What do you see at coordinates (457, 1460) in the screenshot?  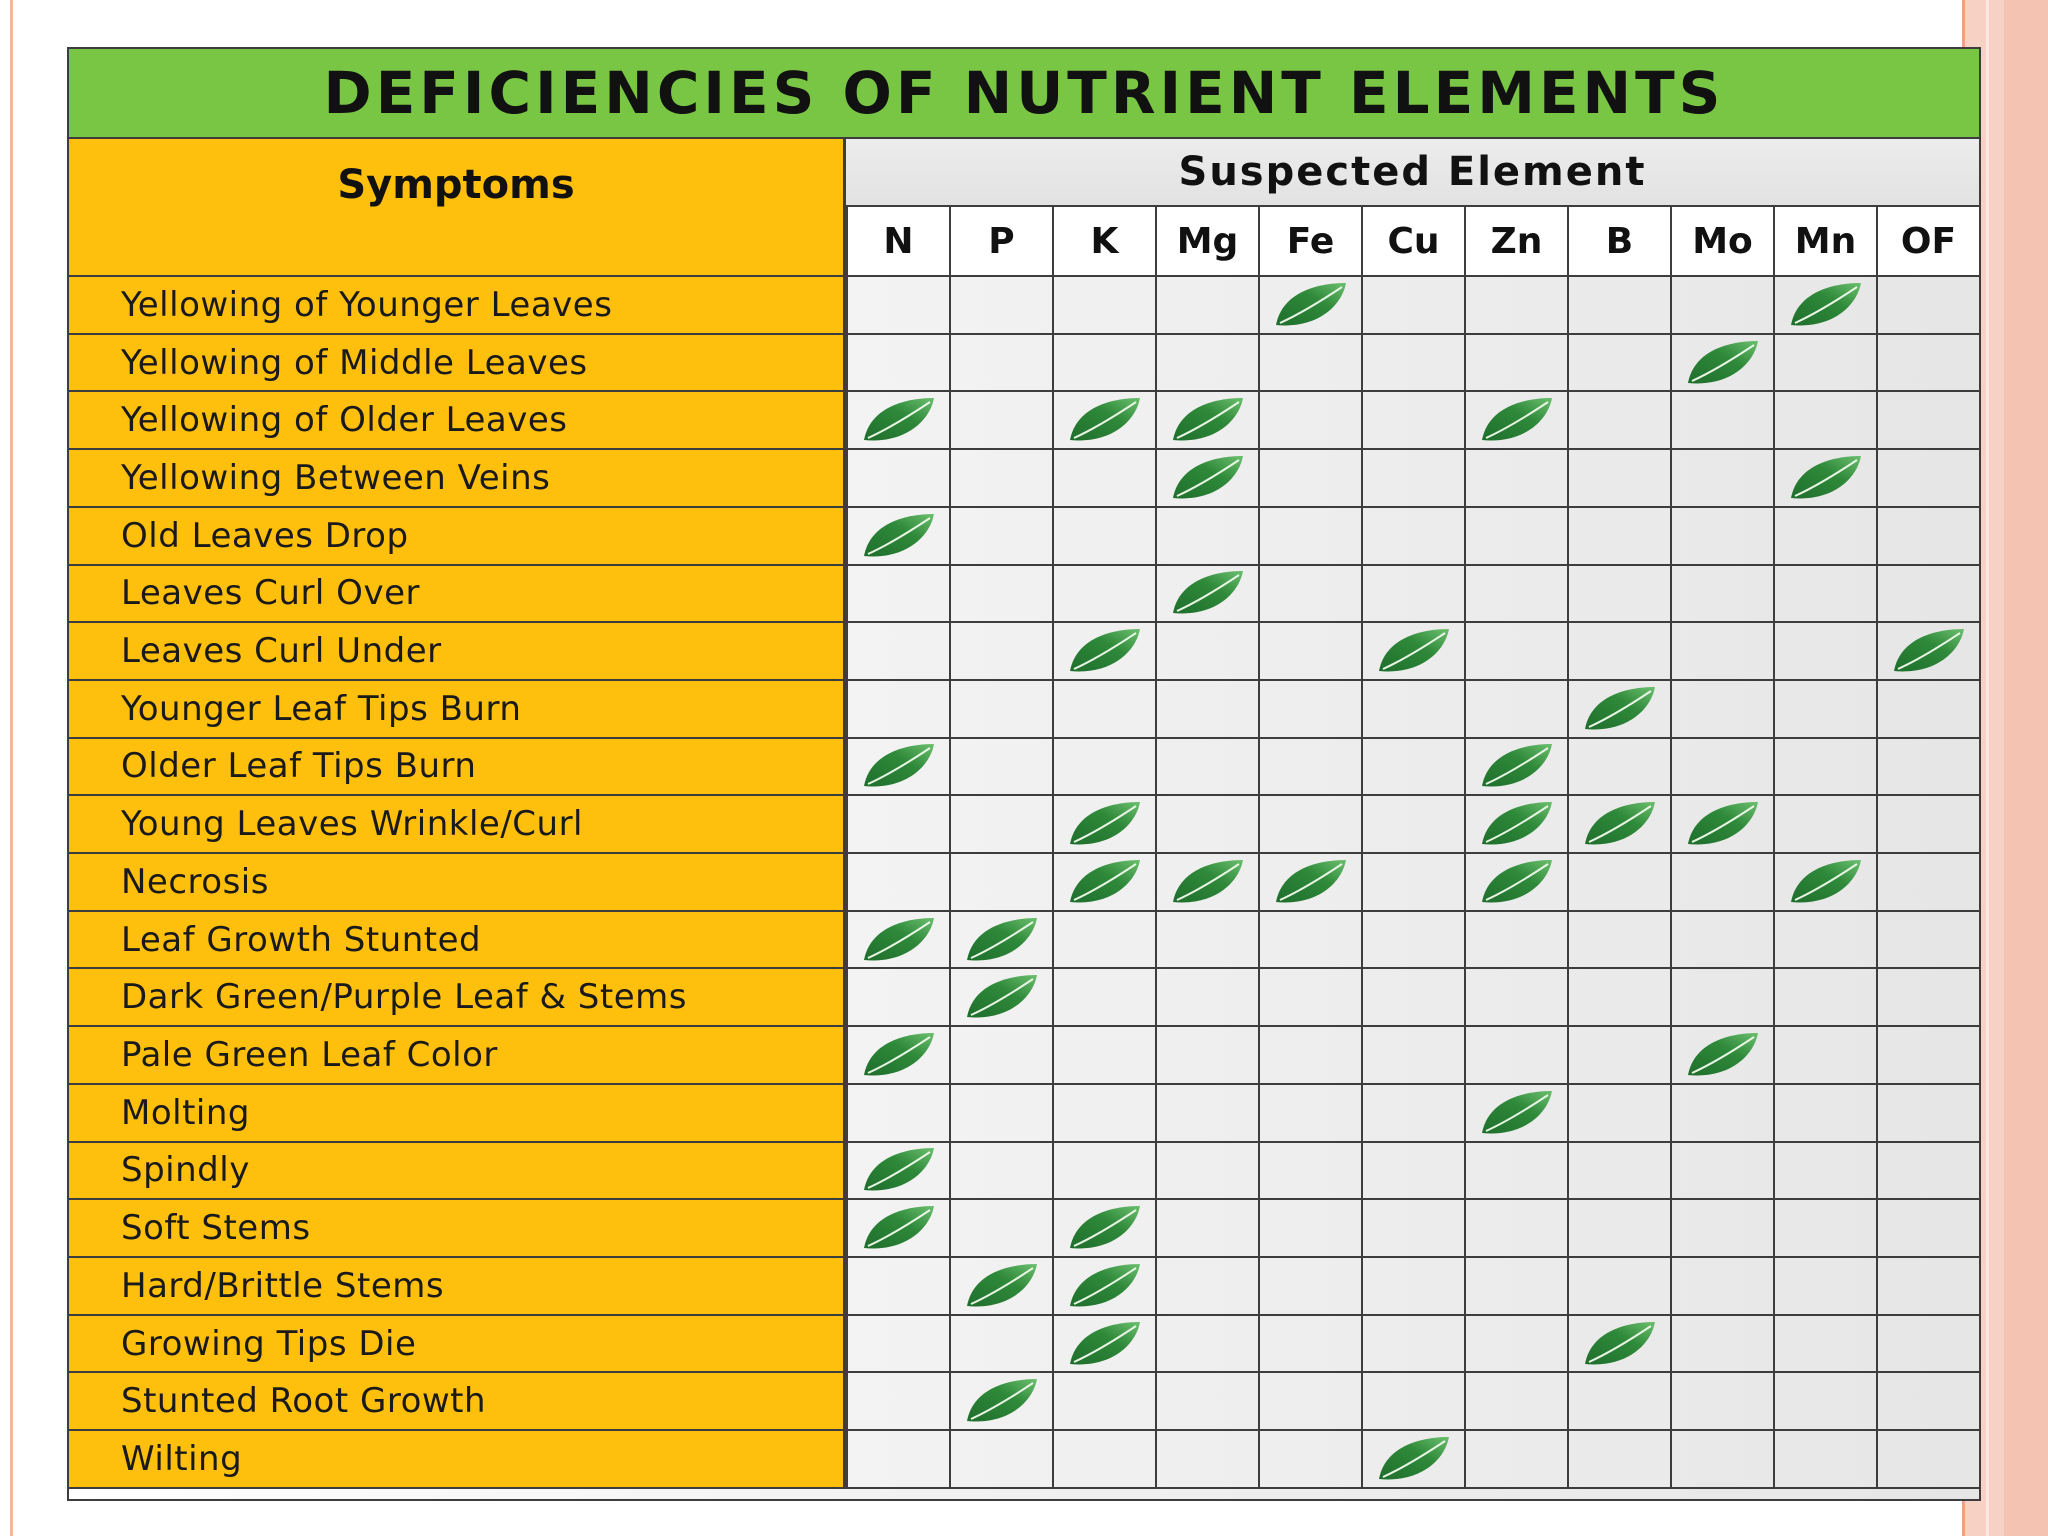 I see `symptom-label: Wilting` at bounding box center [457, 1460].